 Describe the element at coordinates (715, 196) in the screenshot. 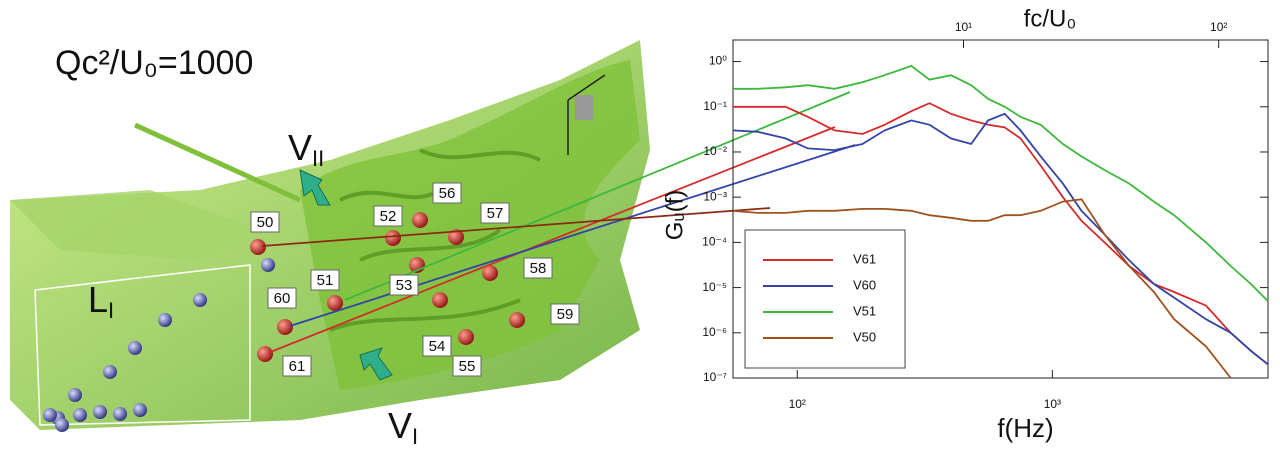

I see `y-tick-label: 10⁻³` at that location.